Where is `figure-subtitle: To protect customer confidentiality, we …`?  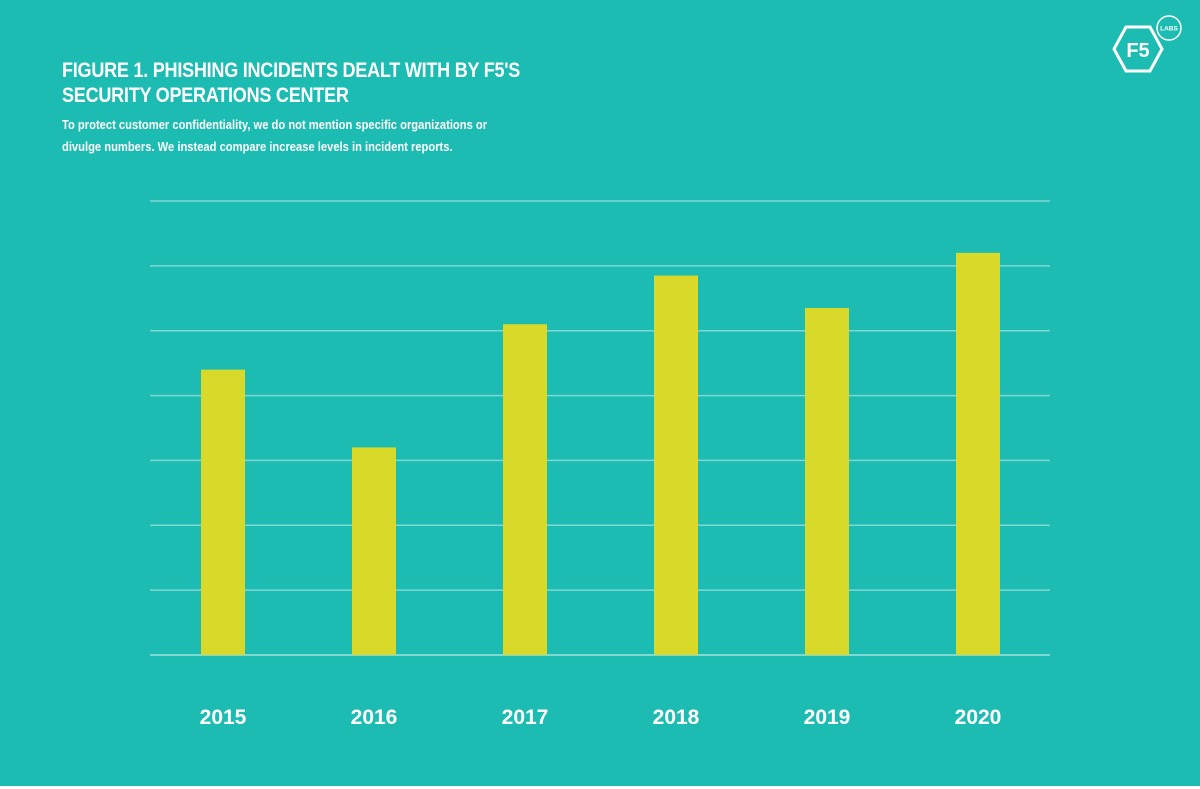
figure-subtitle: To protect customer confidentiality, we … is located at coordinates (294, 136).